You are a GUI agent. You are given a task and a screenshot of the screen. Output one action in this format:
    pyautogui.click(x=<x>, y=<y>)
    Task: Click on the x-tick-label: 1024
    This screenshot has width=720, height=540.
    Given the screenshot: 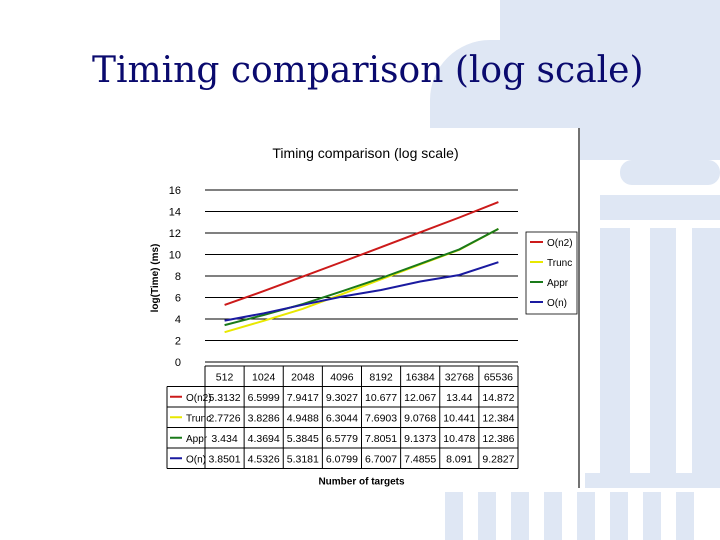 What is the action you would take?
    pyautogui.click(x=264, y=377)
    